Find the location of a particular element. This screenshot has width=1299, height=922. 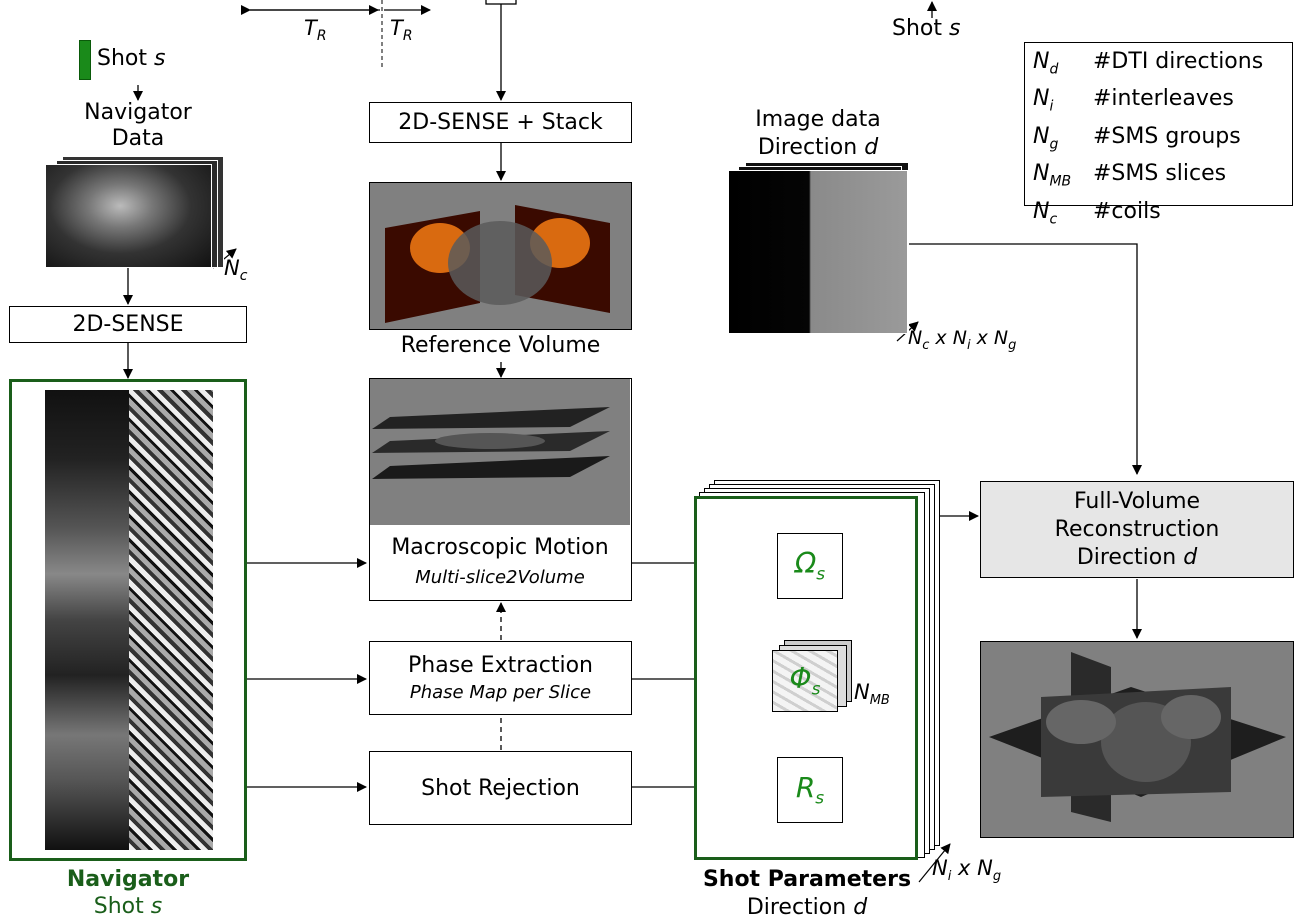

image-dims-label: Nc x Ni x Ng is located at coordinates (962, 340).